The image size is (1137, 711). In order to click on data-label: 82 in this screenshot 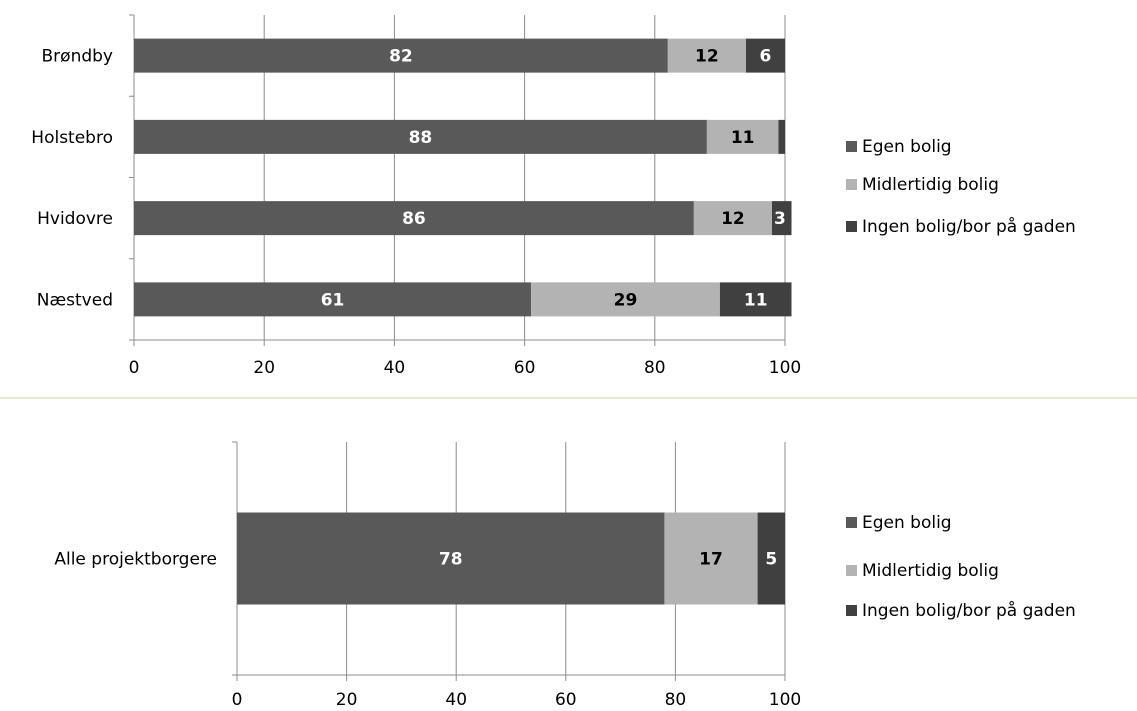, I will do `click(401, 57)`.